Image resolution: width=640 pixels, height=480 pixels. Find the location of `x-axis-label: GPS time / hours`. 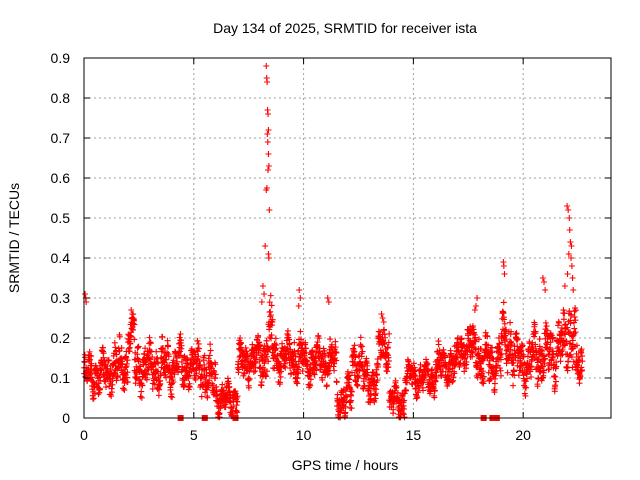

x-axis-label: GPS time / hours is located at coordinates (345, 465).